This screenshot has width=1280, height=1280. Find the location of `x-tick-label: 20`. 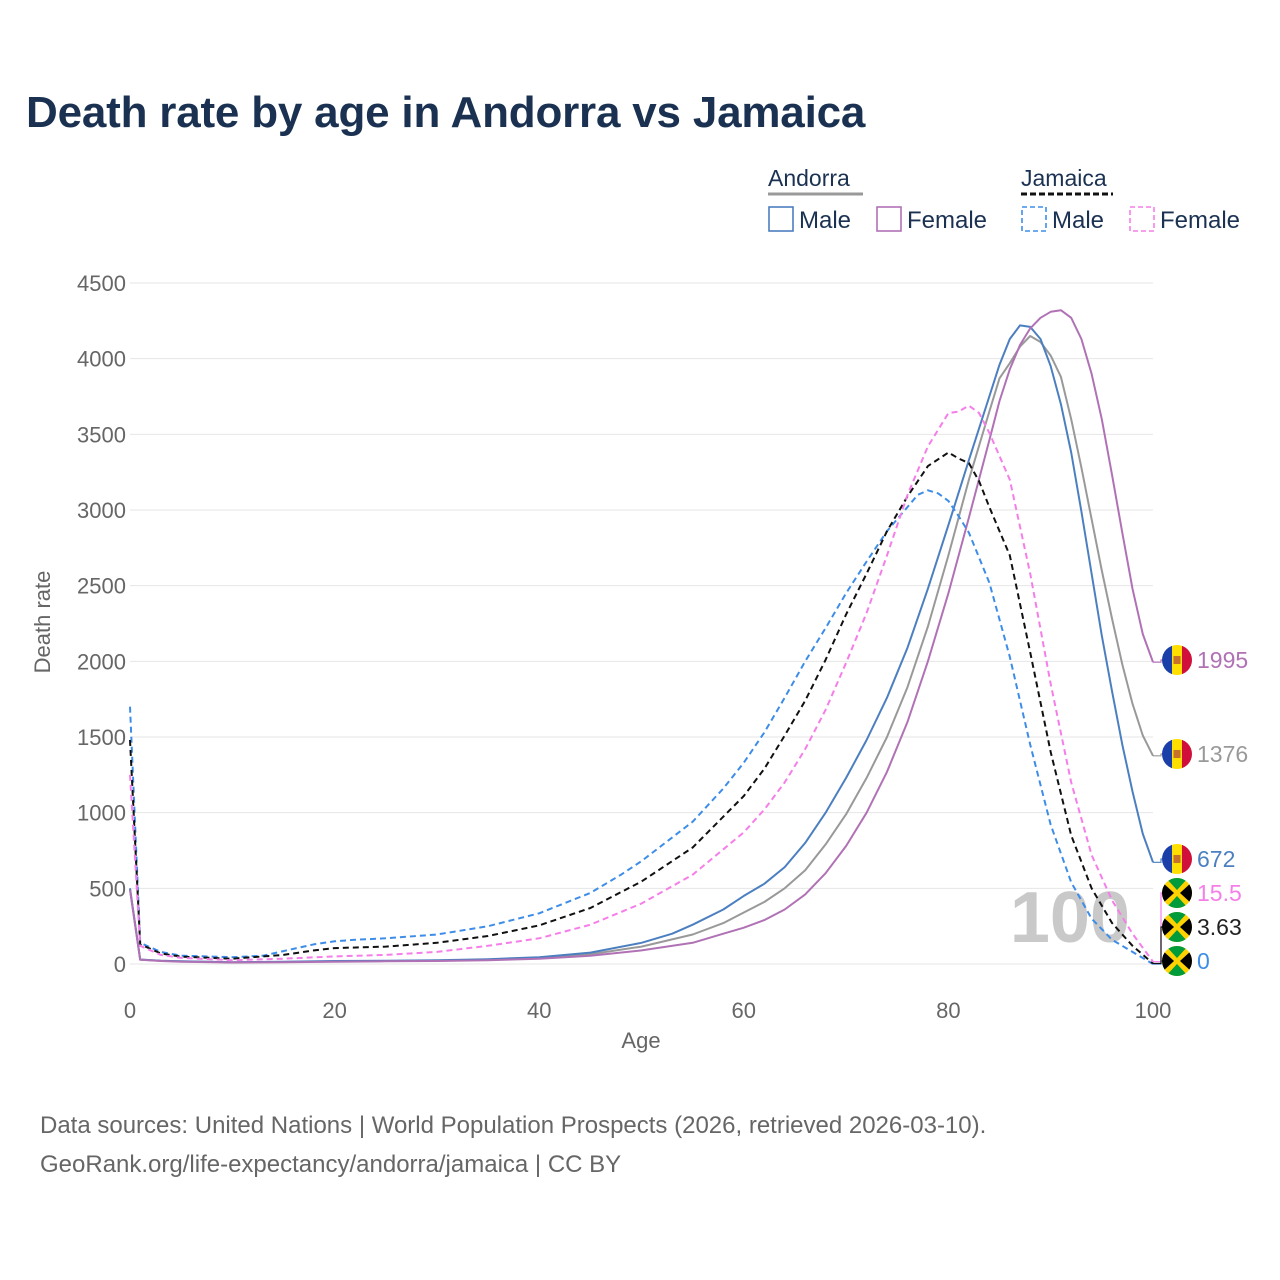

x-tick-label: 20 is located at coordinates (334, 1010).